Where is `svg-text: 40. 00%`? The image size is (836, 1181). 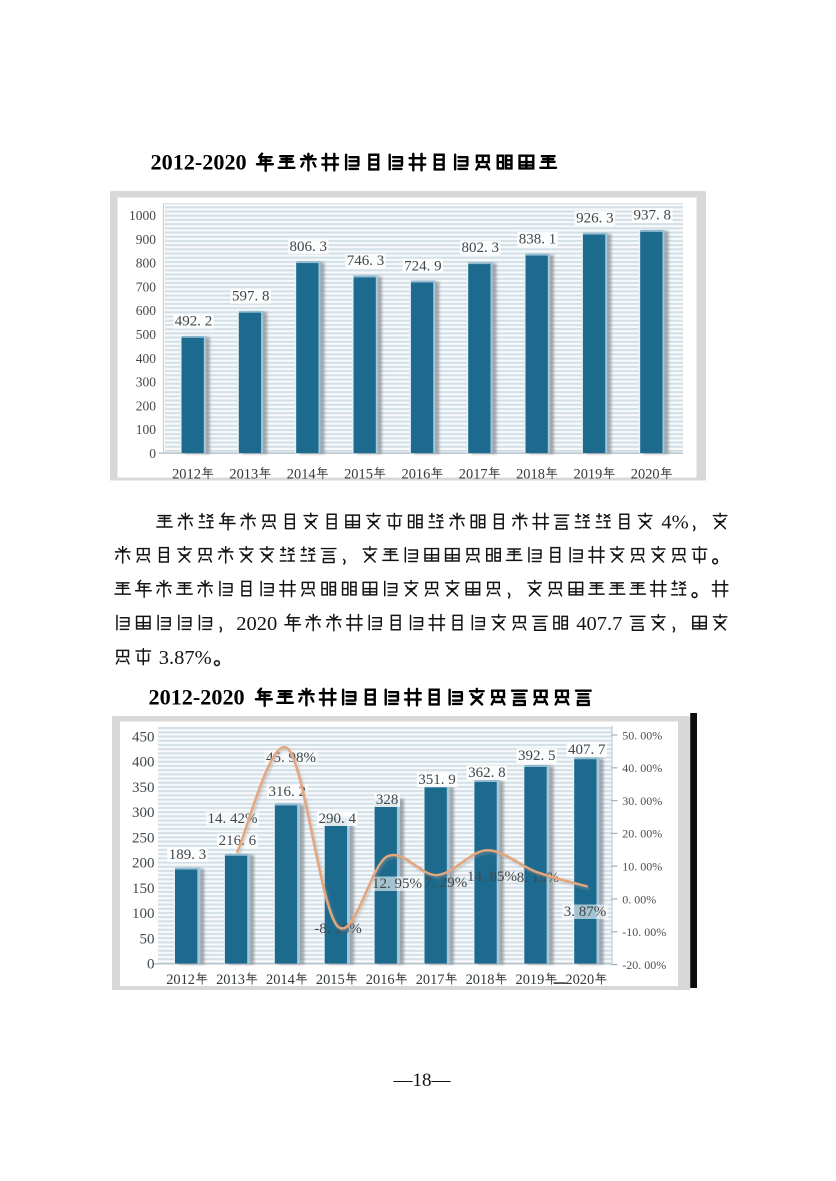
svg-text: 40. 00% is located at coordinates (642, 768).